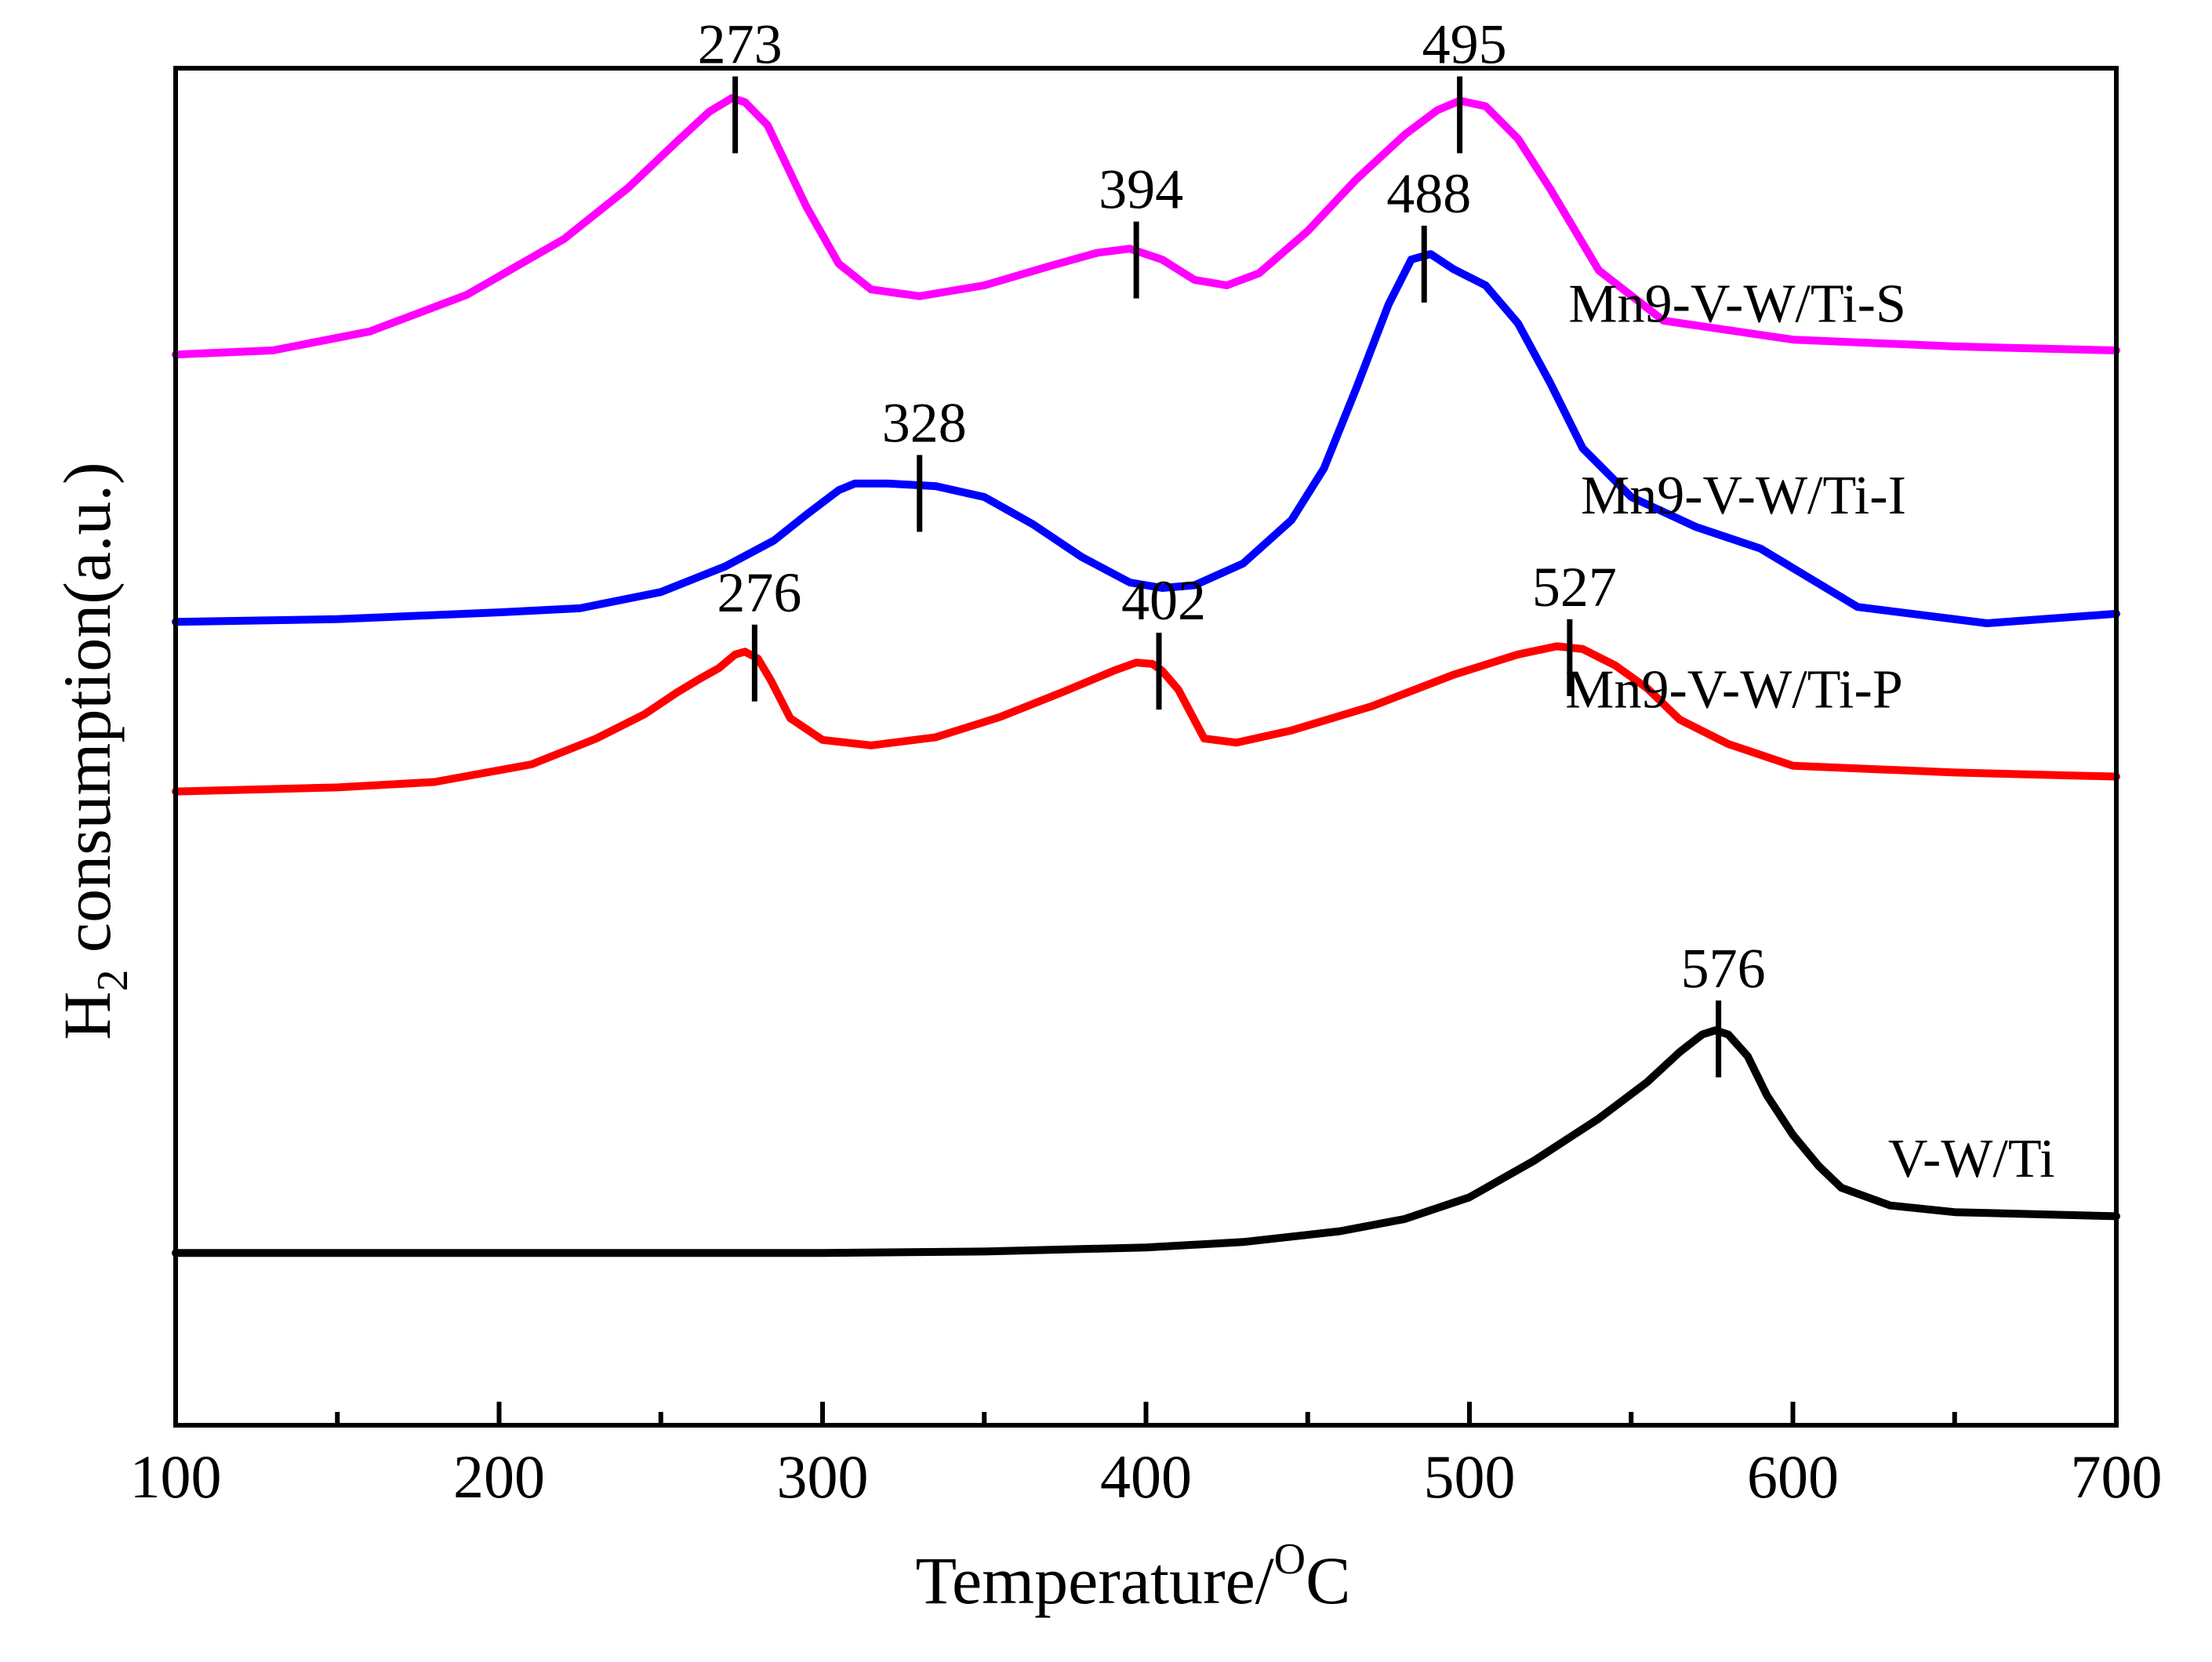 This screenshot has height=1662, width=2212. Describe the element at coordinates (1141, 189) in the screenshot. I see `peak-label-394: 394` at that location.